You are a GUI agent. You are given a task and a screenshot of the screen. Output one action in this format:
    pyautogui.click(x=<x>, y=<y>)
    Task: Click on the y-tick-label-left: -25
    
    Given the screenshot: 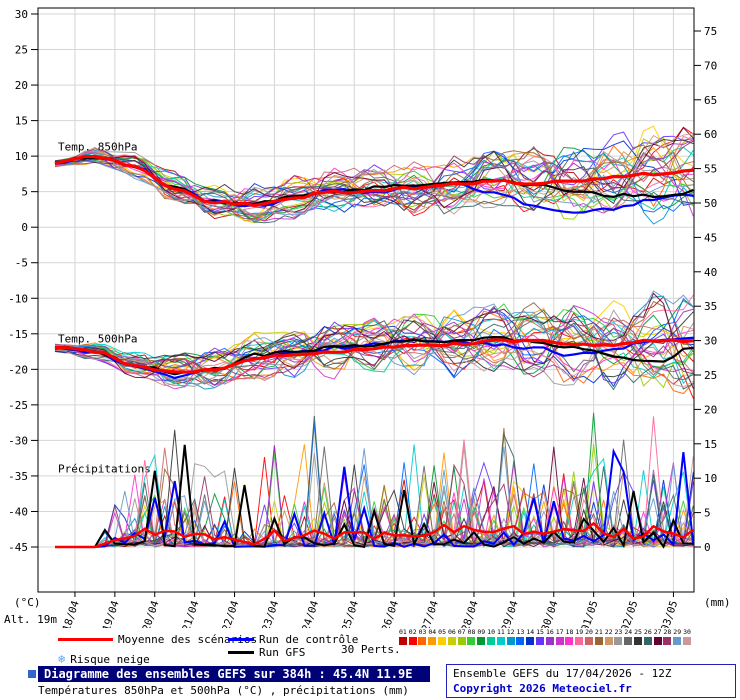 What is the action you would take?
    pyautogui.click(x=18, y=405)
    